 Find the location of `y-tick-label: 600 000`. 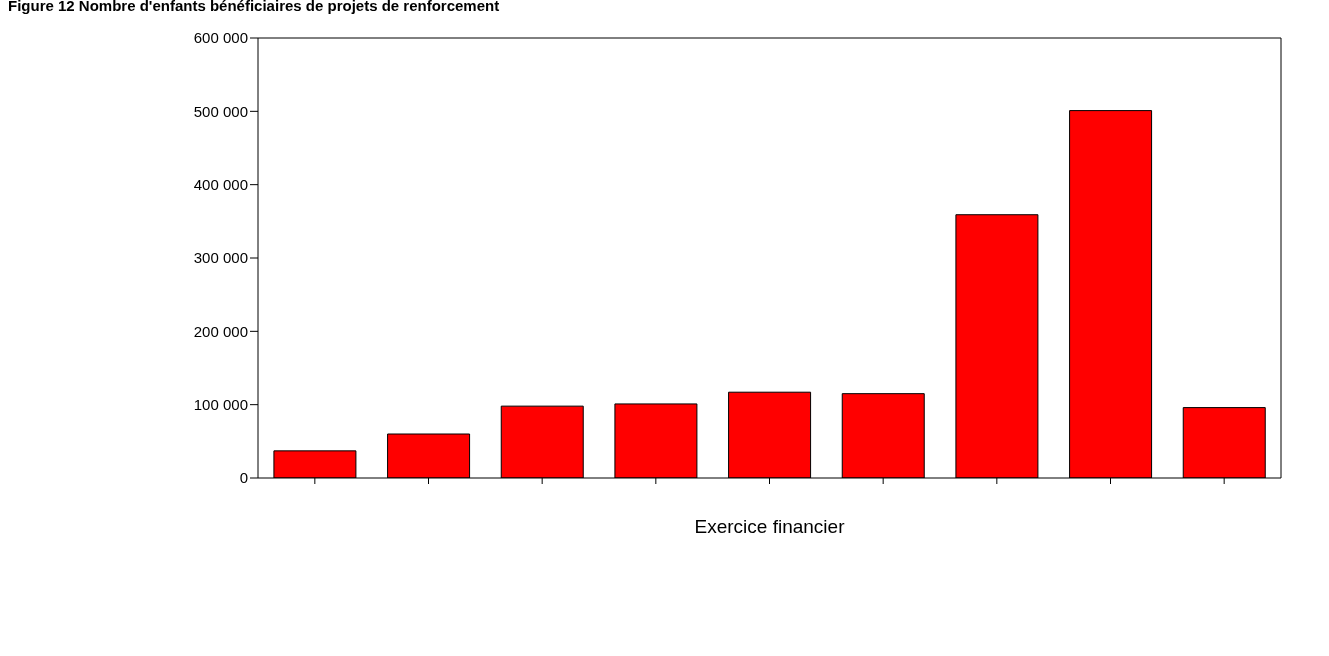

y-tick-label: 600 000 is located at coordinates (220, 38).